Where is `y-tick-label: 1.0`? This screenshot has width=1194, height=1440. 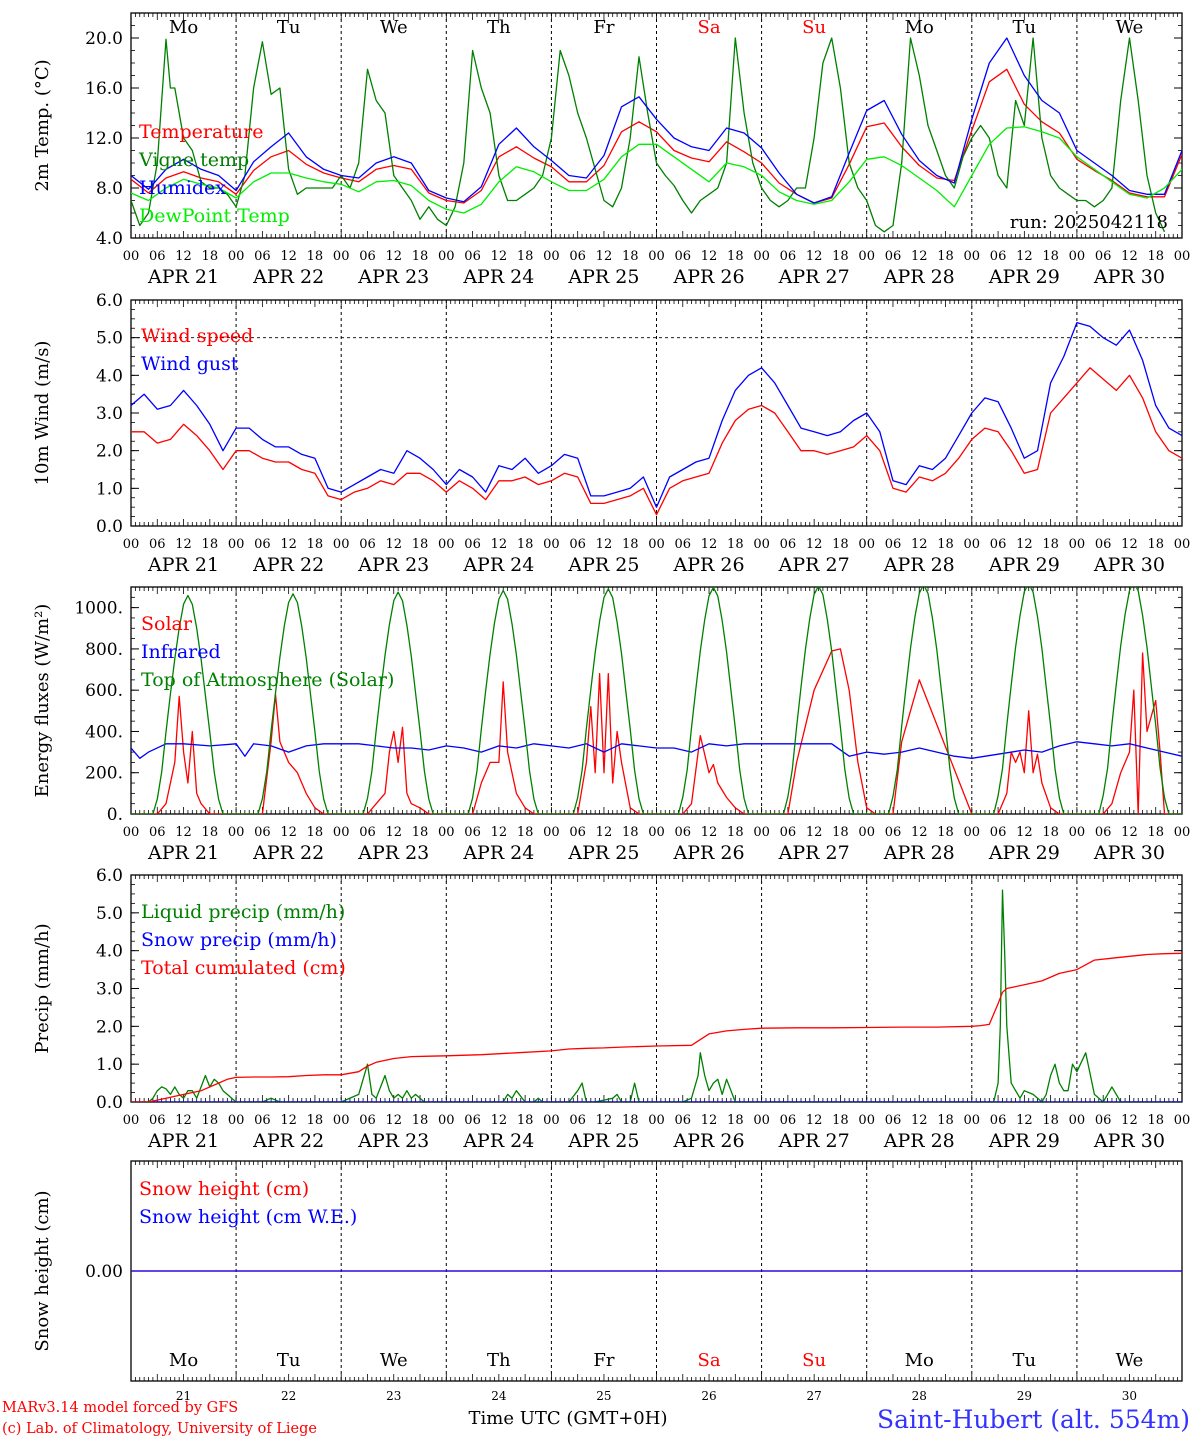
y-tick-label: 1.0 is located at coordinates (109, 1065).